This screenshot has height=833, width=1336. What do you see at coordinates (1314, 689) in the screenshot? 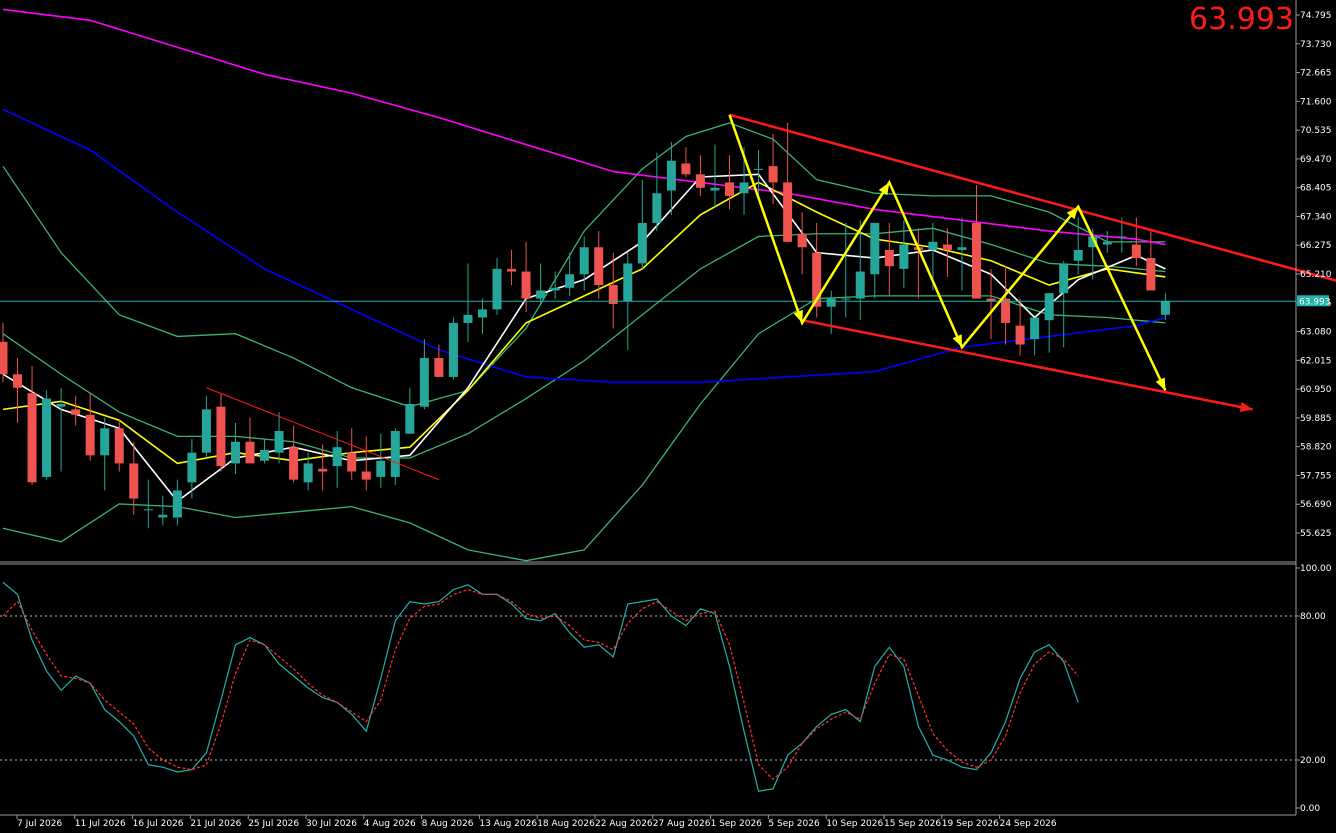
I see `oscillator-axis: 100.00 80.00 20.00 0.00` at bounding box center [1314, 689].